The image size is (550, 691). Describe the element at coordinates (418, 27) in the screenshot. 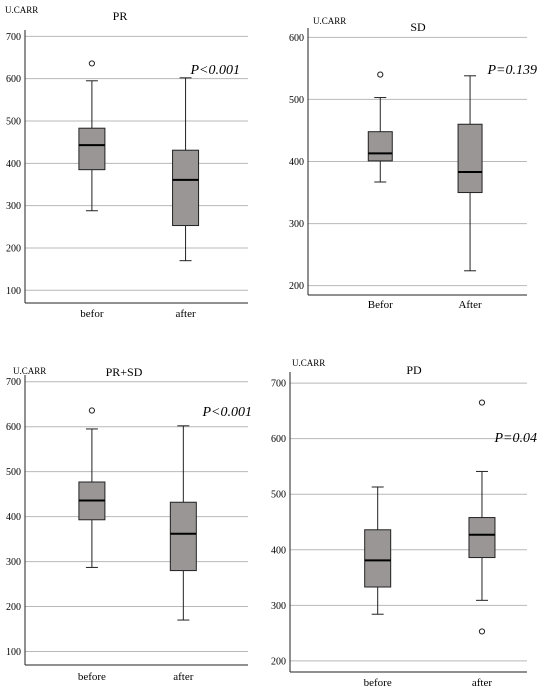

I see `chart-title: SD` at that location.